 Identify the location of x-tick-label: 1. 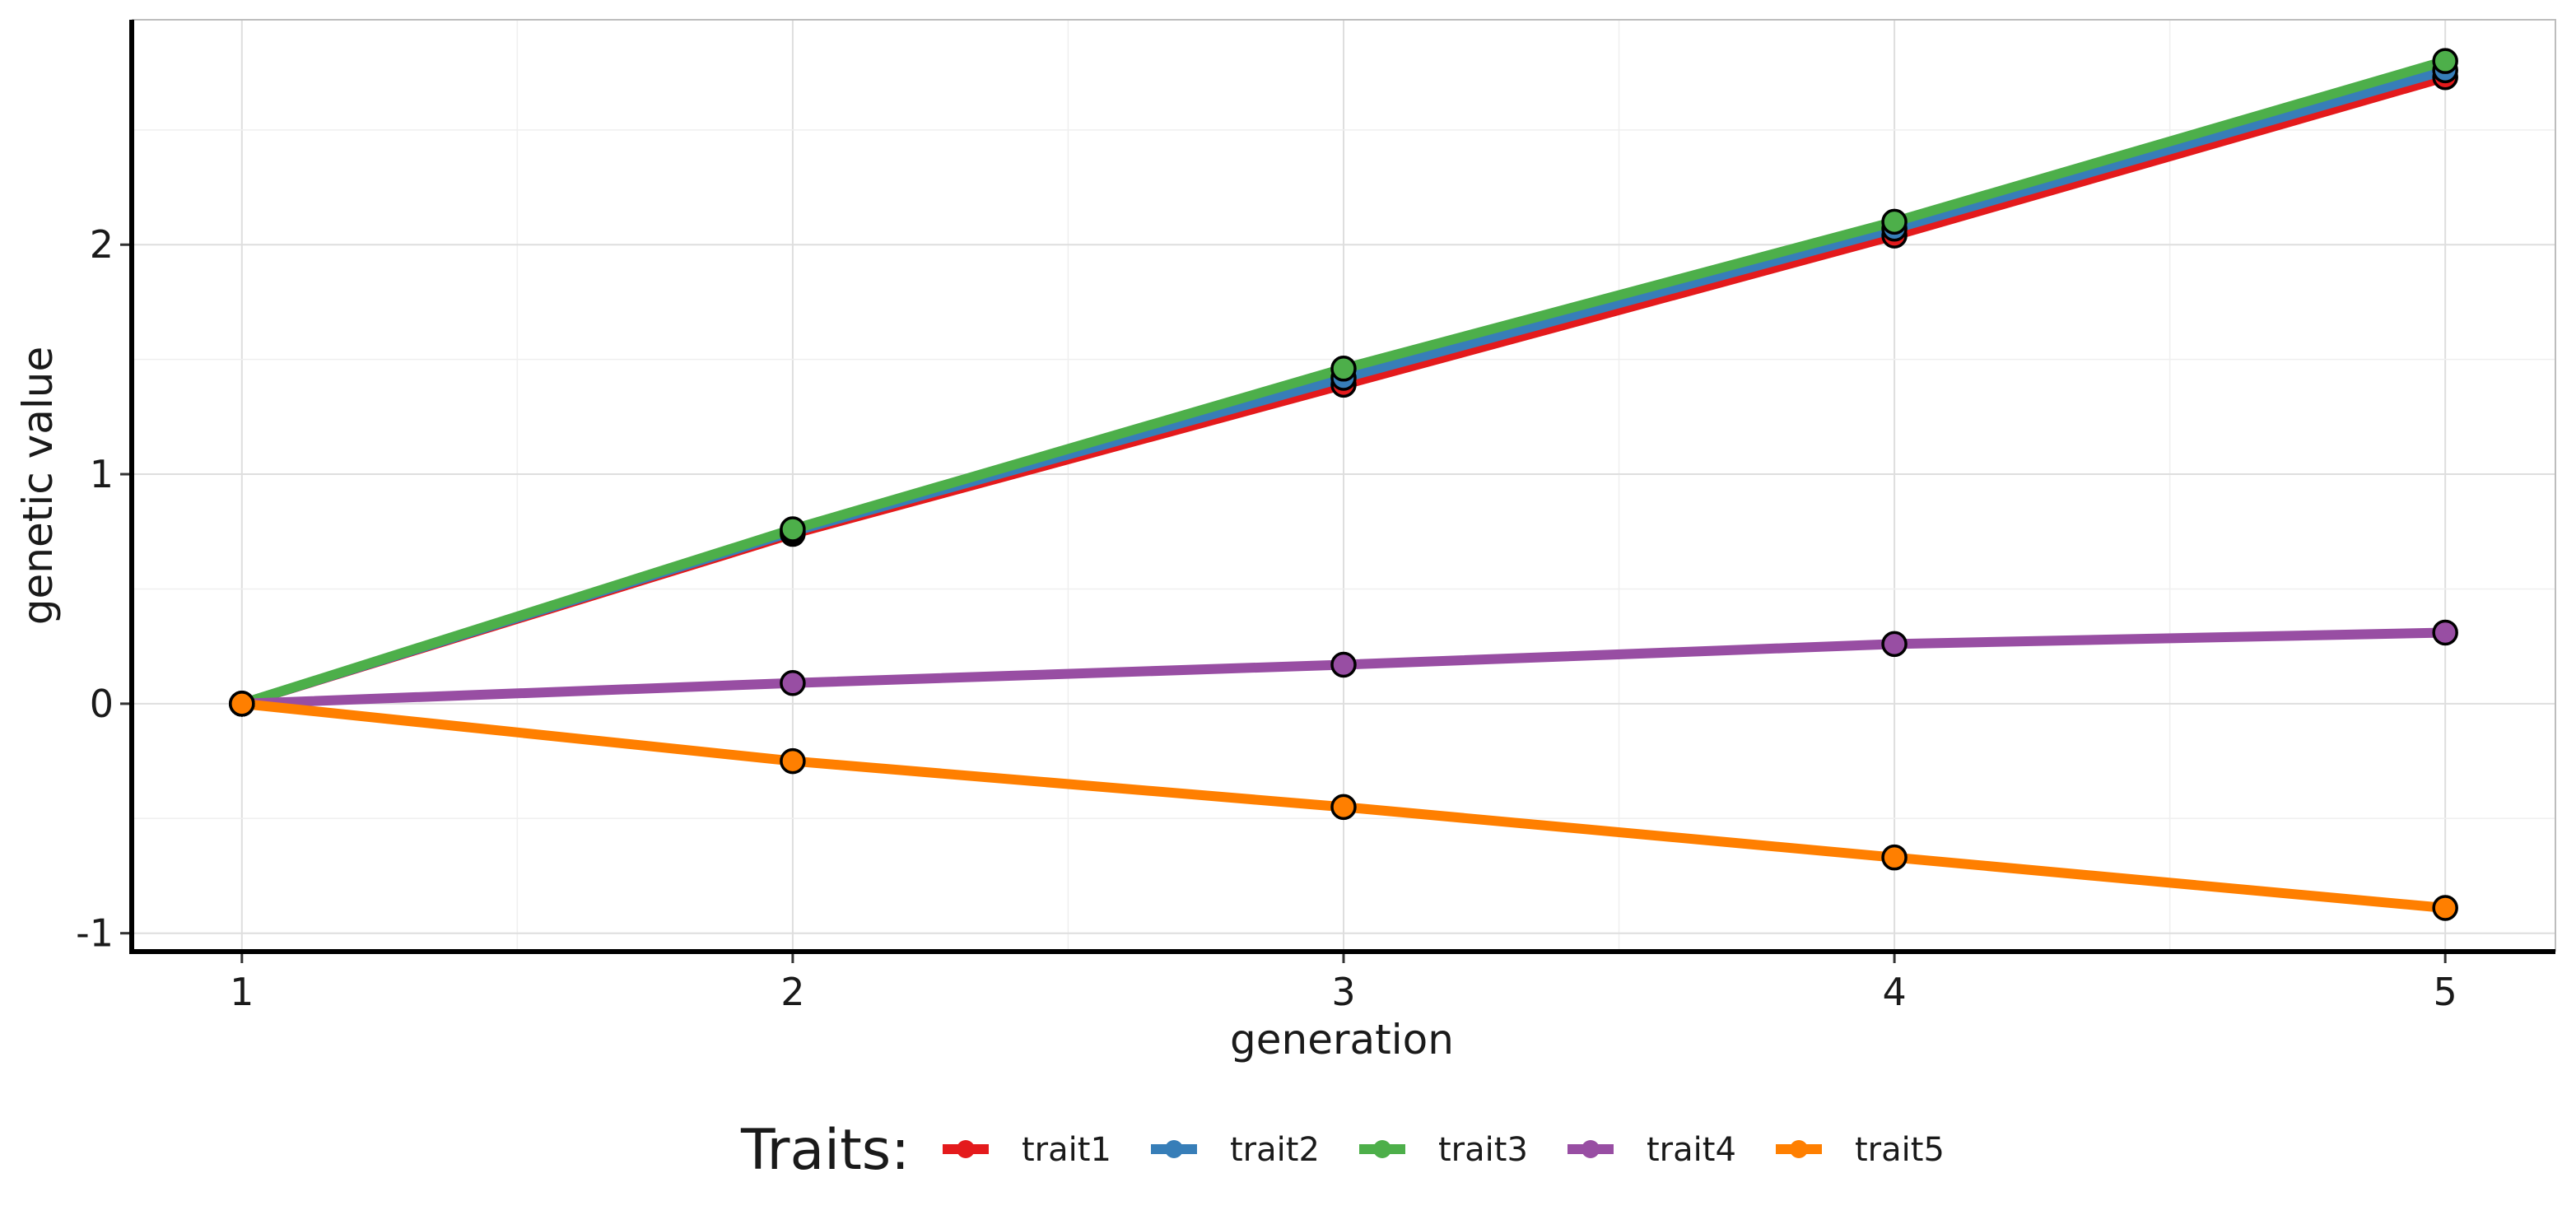
(242, 992).